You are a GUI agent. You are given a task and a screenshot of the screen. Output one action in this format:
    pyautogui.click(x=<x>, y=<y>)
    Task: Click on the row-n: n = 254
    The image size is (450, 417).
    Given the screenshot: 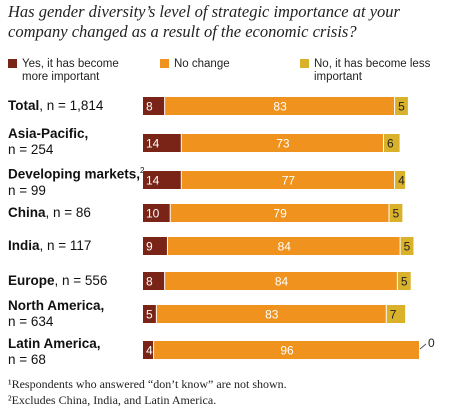 What is the action you would take?
    pyautogui.click(x=31, y=149)
    